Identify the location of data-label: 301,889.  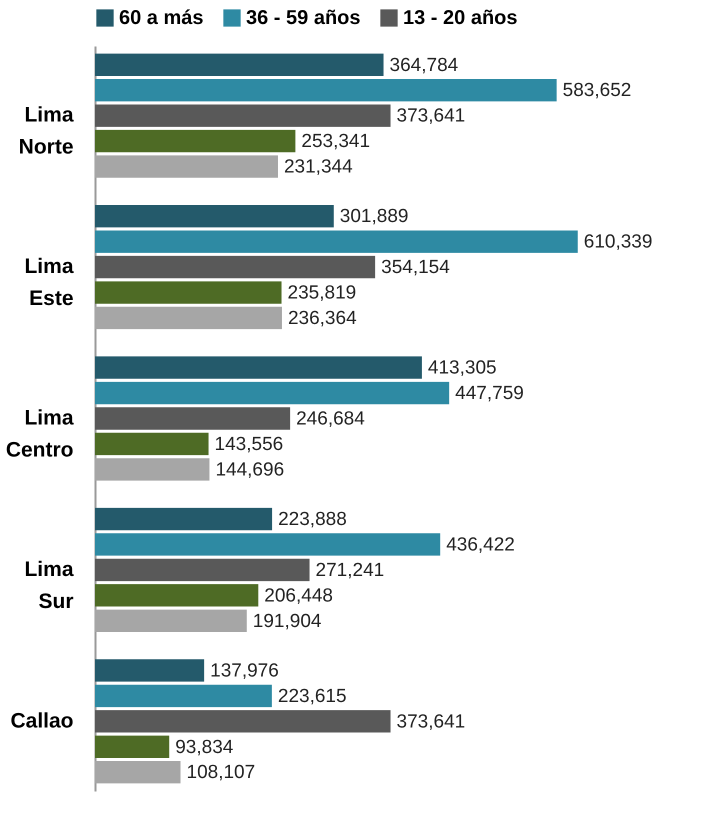
(374, 217).